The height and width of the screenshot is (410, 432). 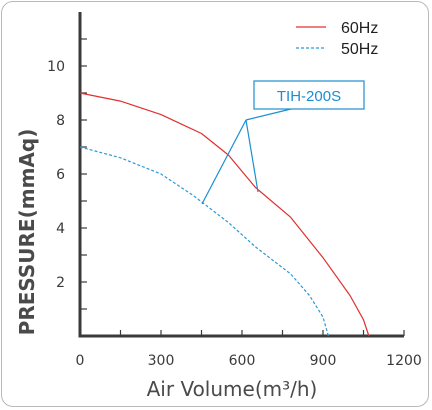 What do you see at coordinates (80, 361) in the screenshot?
I see `x-tick-label: 0` at bounding box center [80, 361].